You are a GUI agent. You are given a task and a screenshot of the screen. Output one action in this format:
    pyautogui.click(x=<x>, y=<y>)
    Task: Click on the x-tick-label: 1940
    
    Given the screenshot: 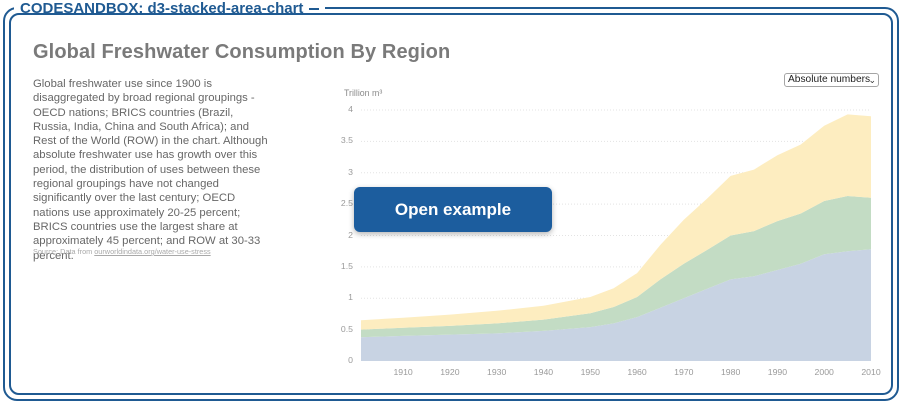 What is the action you would take?
    pyautogui.click(x=543, y=372)
    